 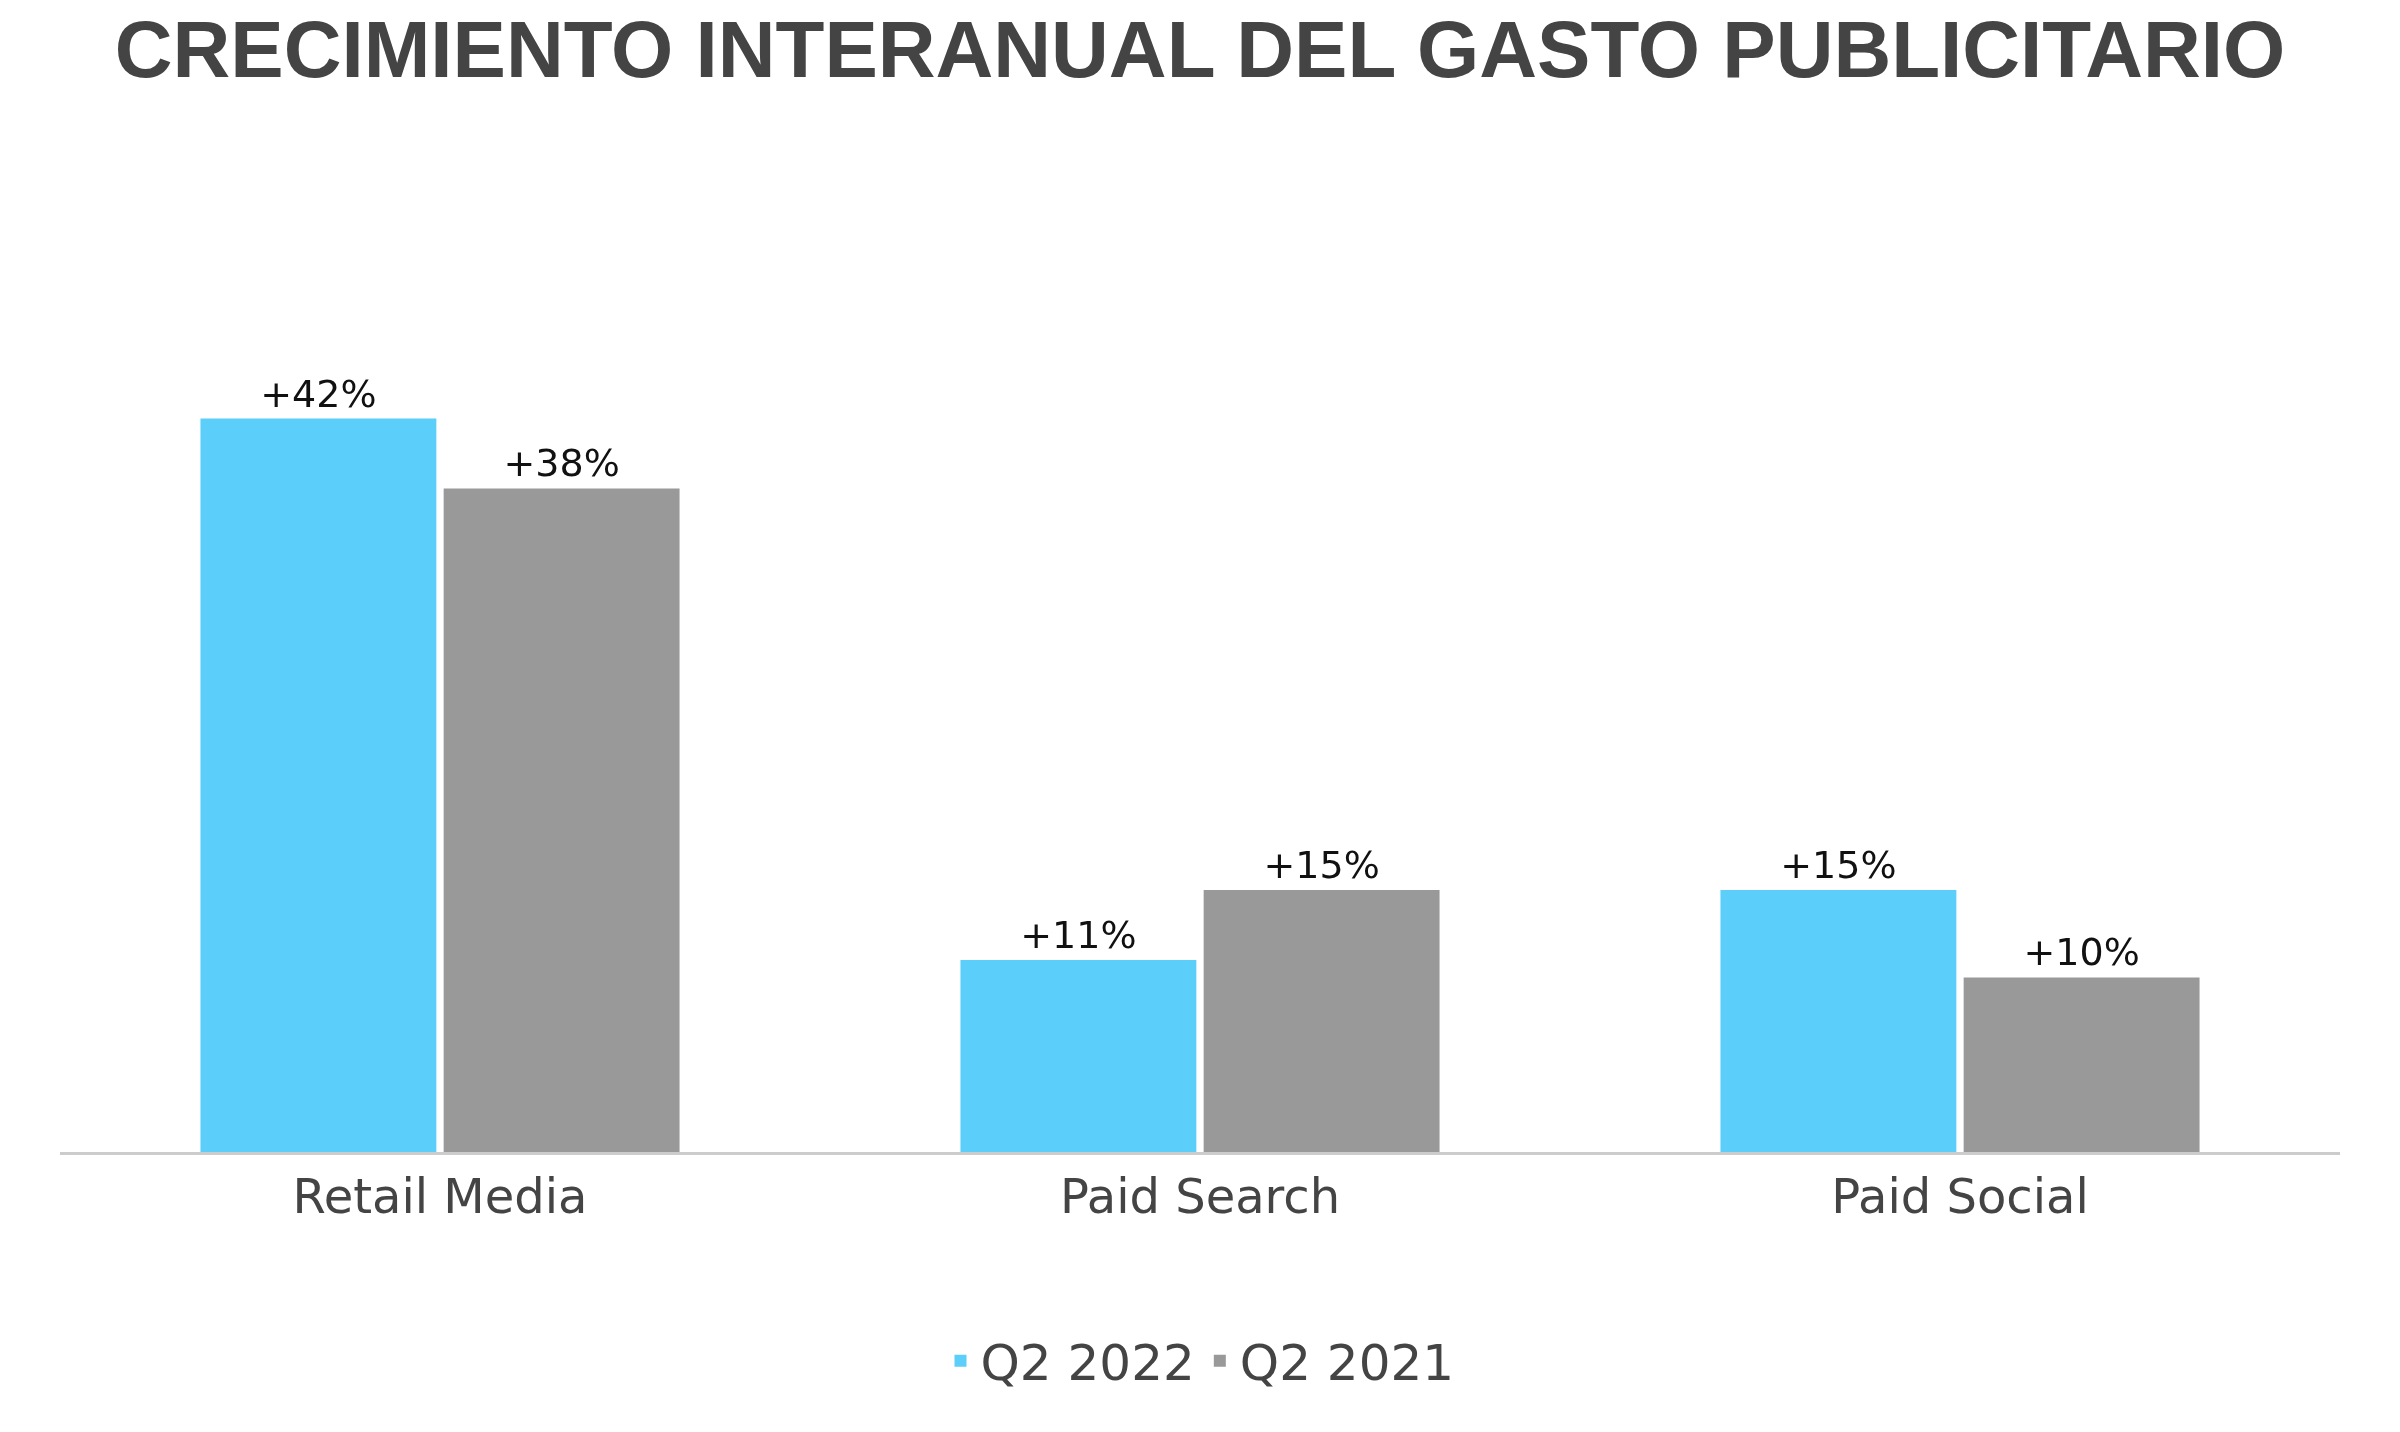 I want to click on x-tick-label: Retail Media, so click(x=440, y=1195).